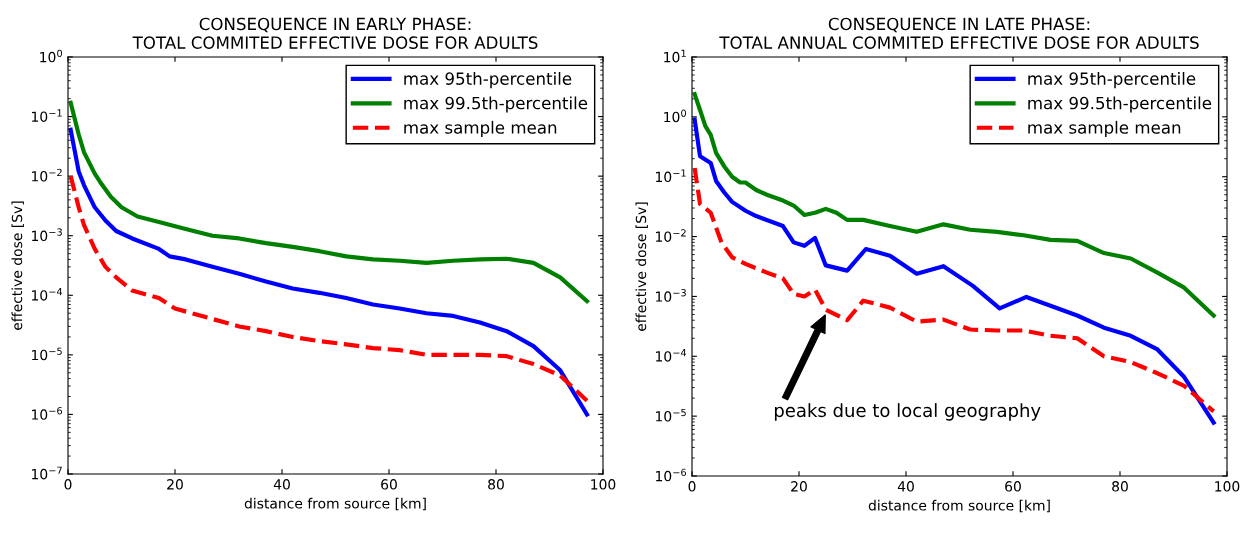 The image size is (1256, 547). I want to click on chart-title: CONSEQUENCE IN EARLY PHASE: TOTAL COMMITED EFFECTIVE DOSE FOR ADULTS, so click(335, 33).